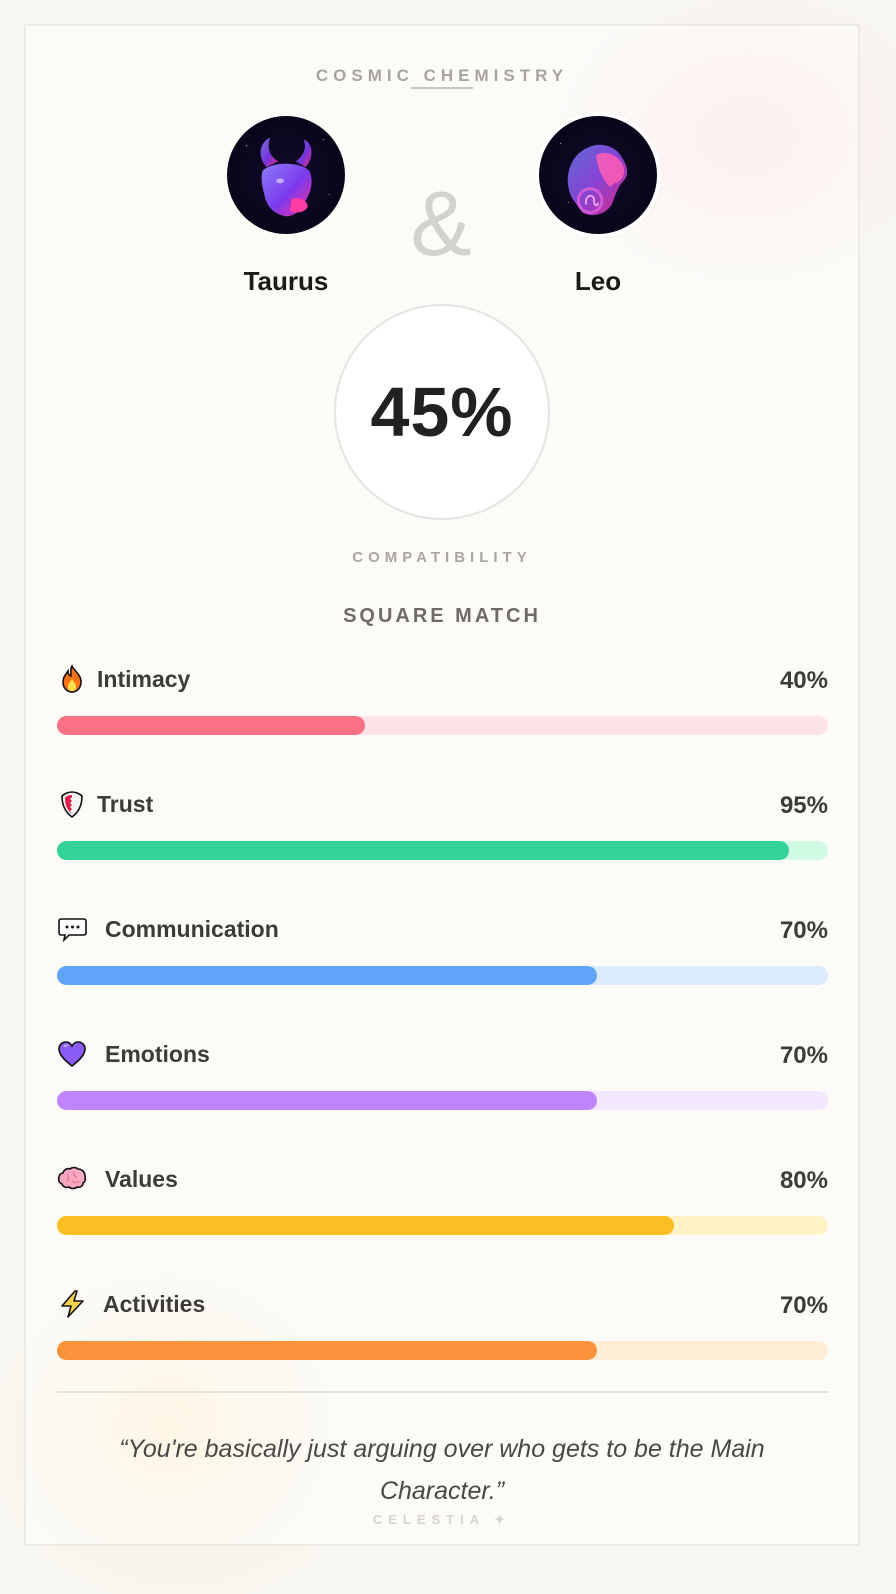 Image resolution: width=896 pixels, height=1594 pixels. I want to click on metric-row-values: Values 80%, so click(442, 1198).